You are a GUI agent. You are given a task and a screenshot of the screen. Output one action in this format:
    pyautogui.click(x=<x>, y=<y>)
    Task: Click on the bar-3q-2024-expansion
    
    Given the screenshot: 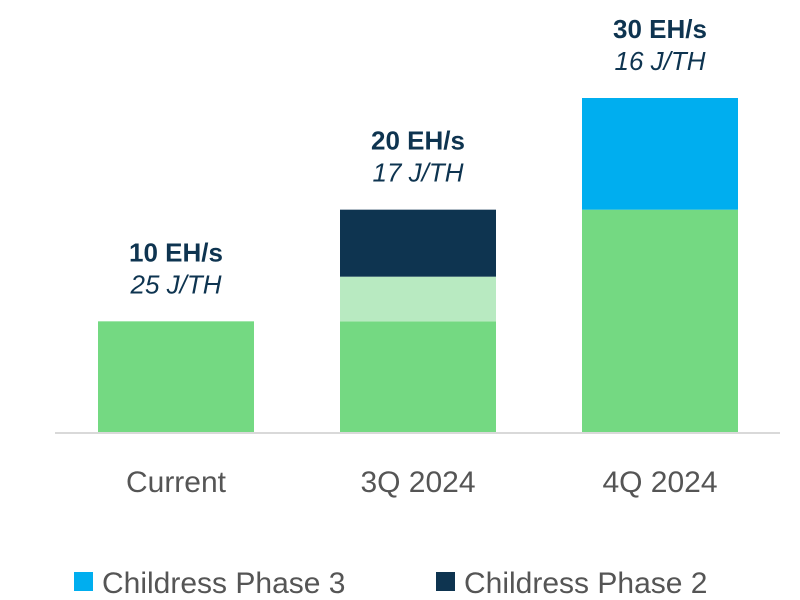 What is the action you would take?
    pyautogui.click(x=418, y=299)
    